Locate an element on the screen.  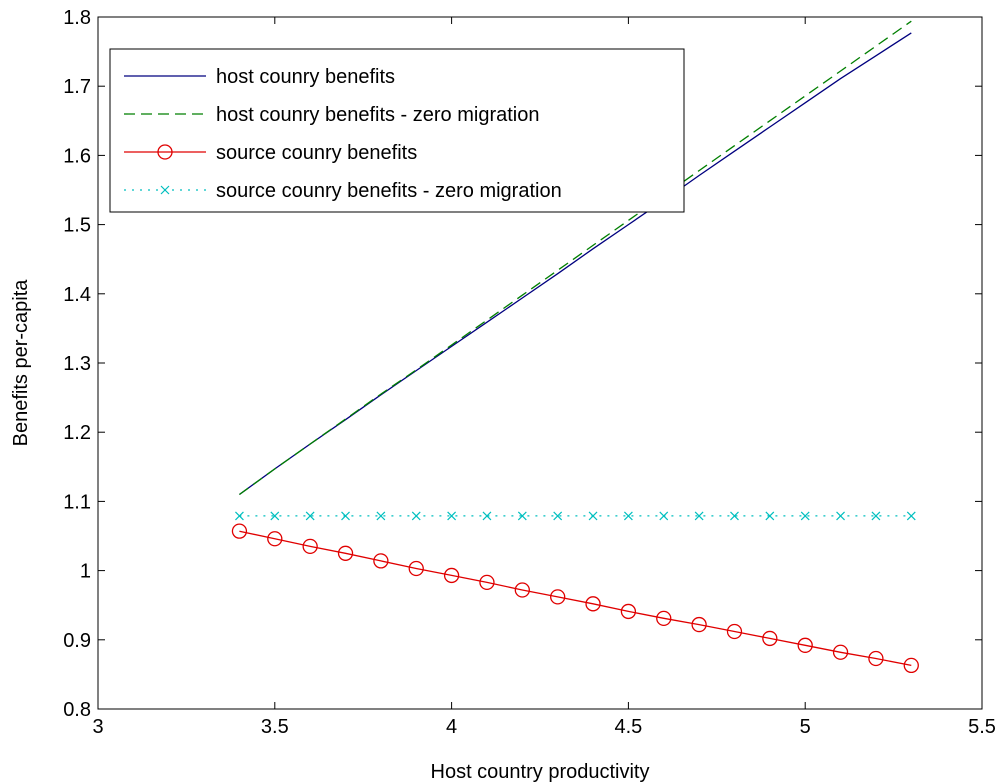
series-line is located at coordinates (575, 598).